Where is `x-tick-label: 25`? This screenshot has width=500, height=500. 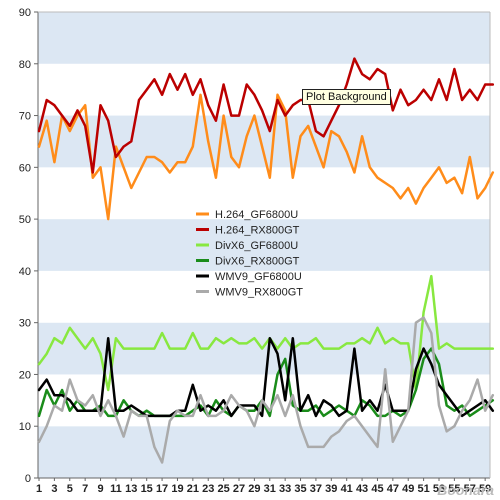
x-tick-label: 25 is located at coordinates (223, 489).